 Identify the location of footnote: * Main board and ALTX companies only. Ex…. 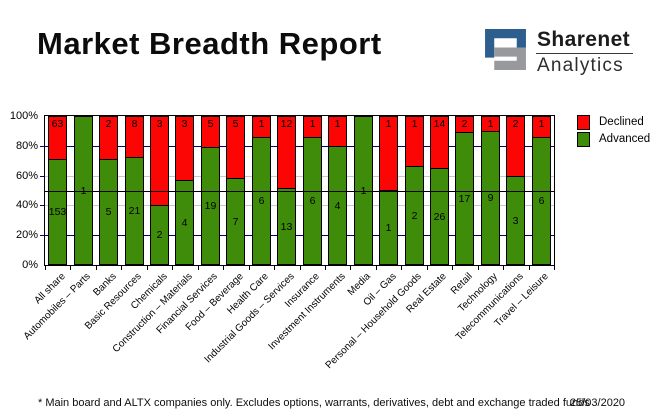
(314, 403).